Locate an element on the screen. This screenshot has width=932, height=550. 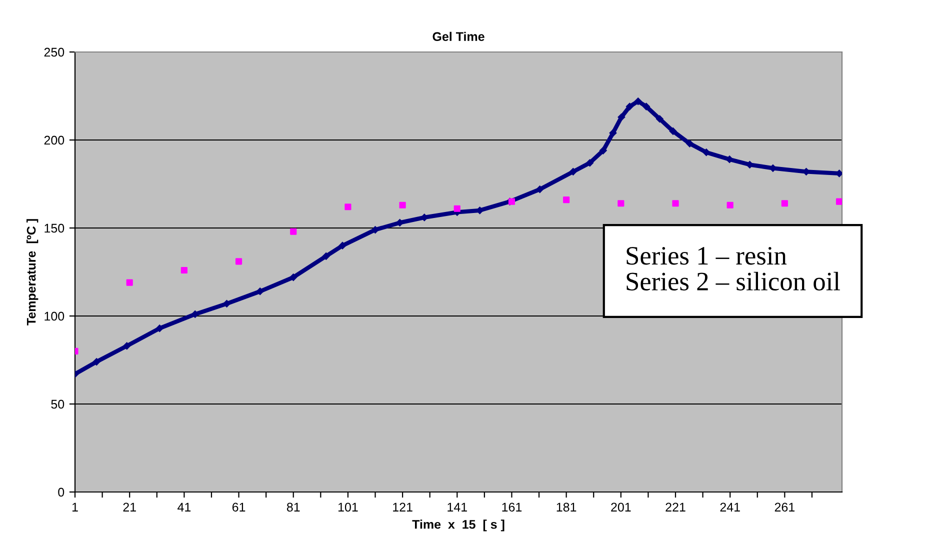
x-tick-label: 1 is located at coordinates (75, 507).